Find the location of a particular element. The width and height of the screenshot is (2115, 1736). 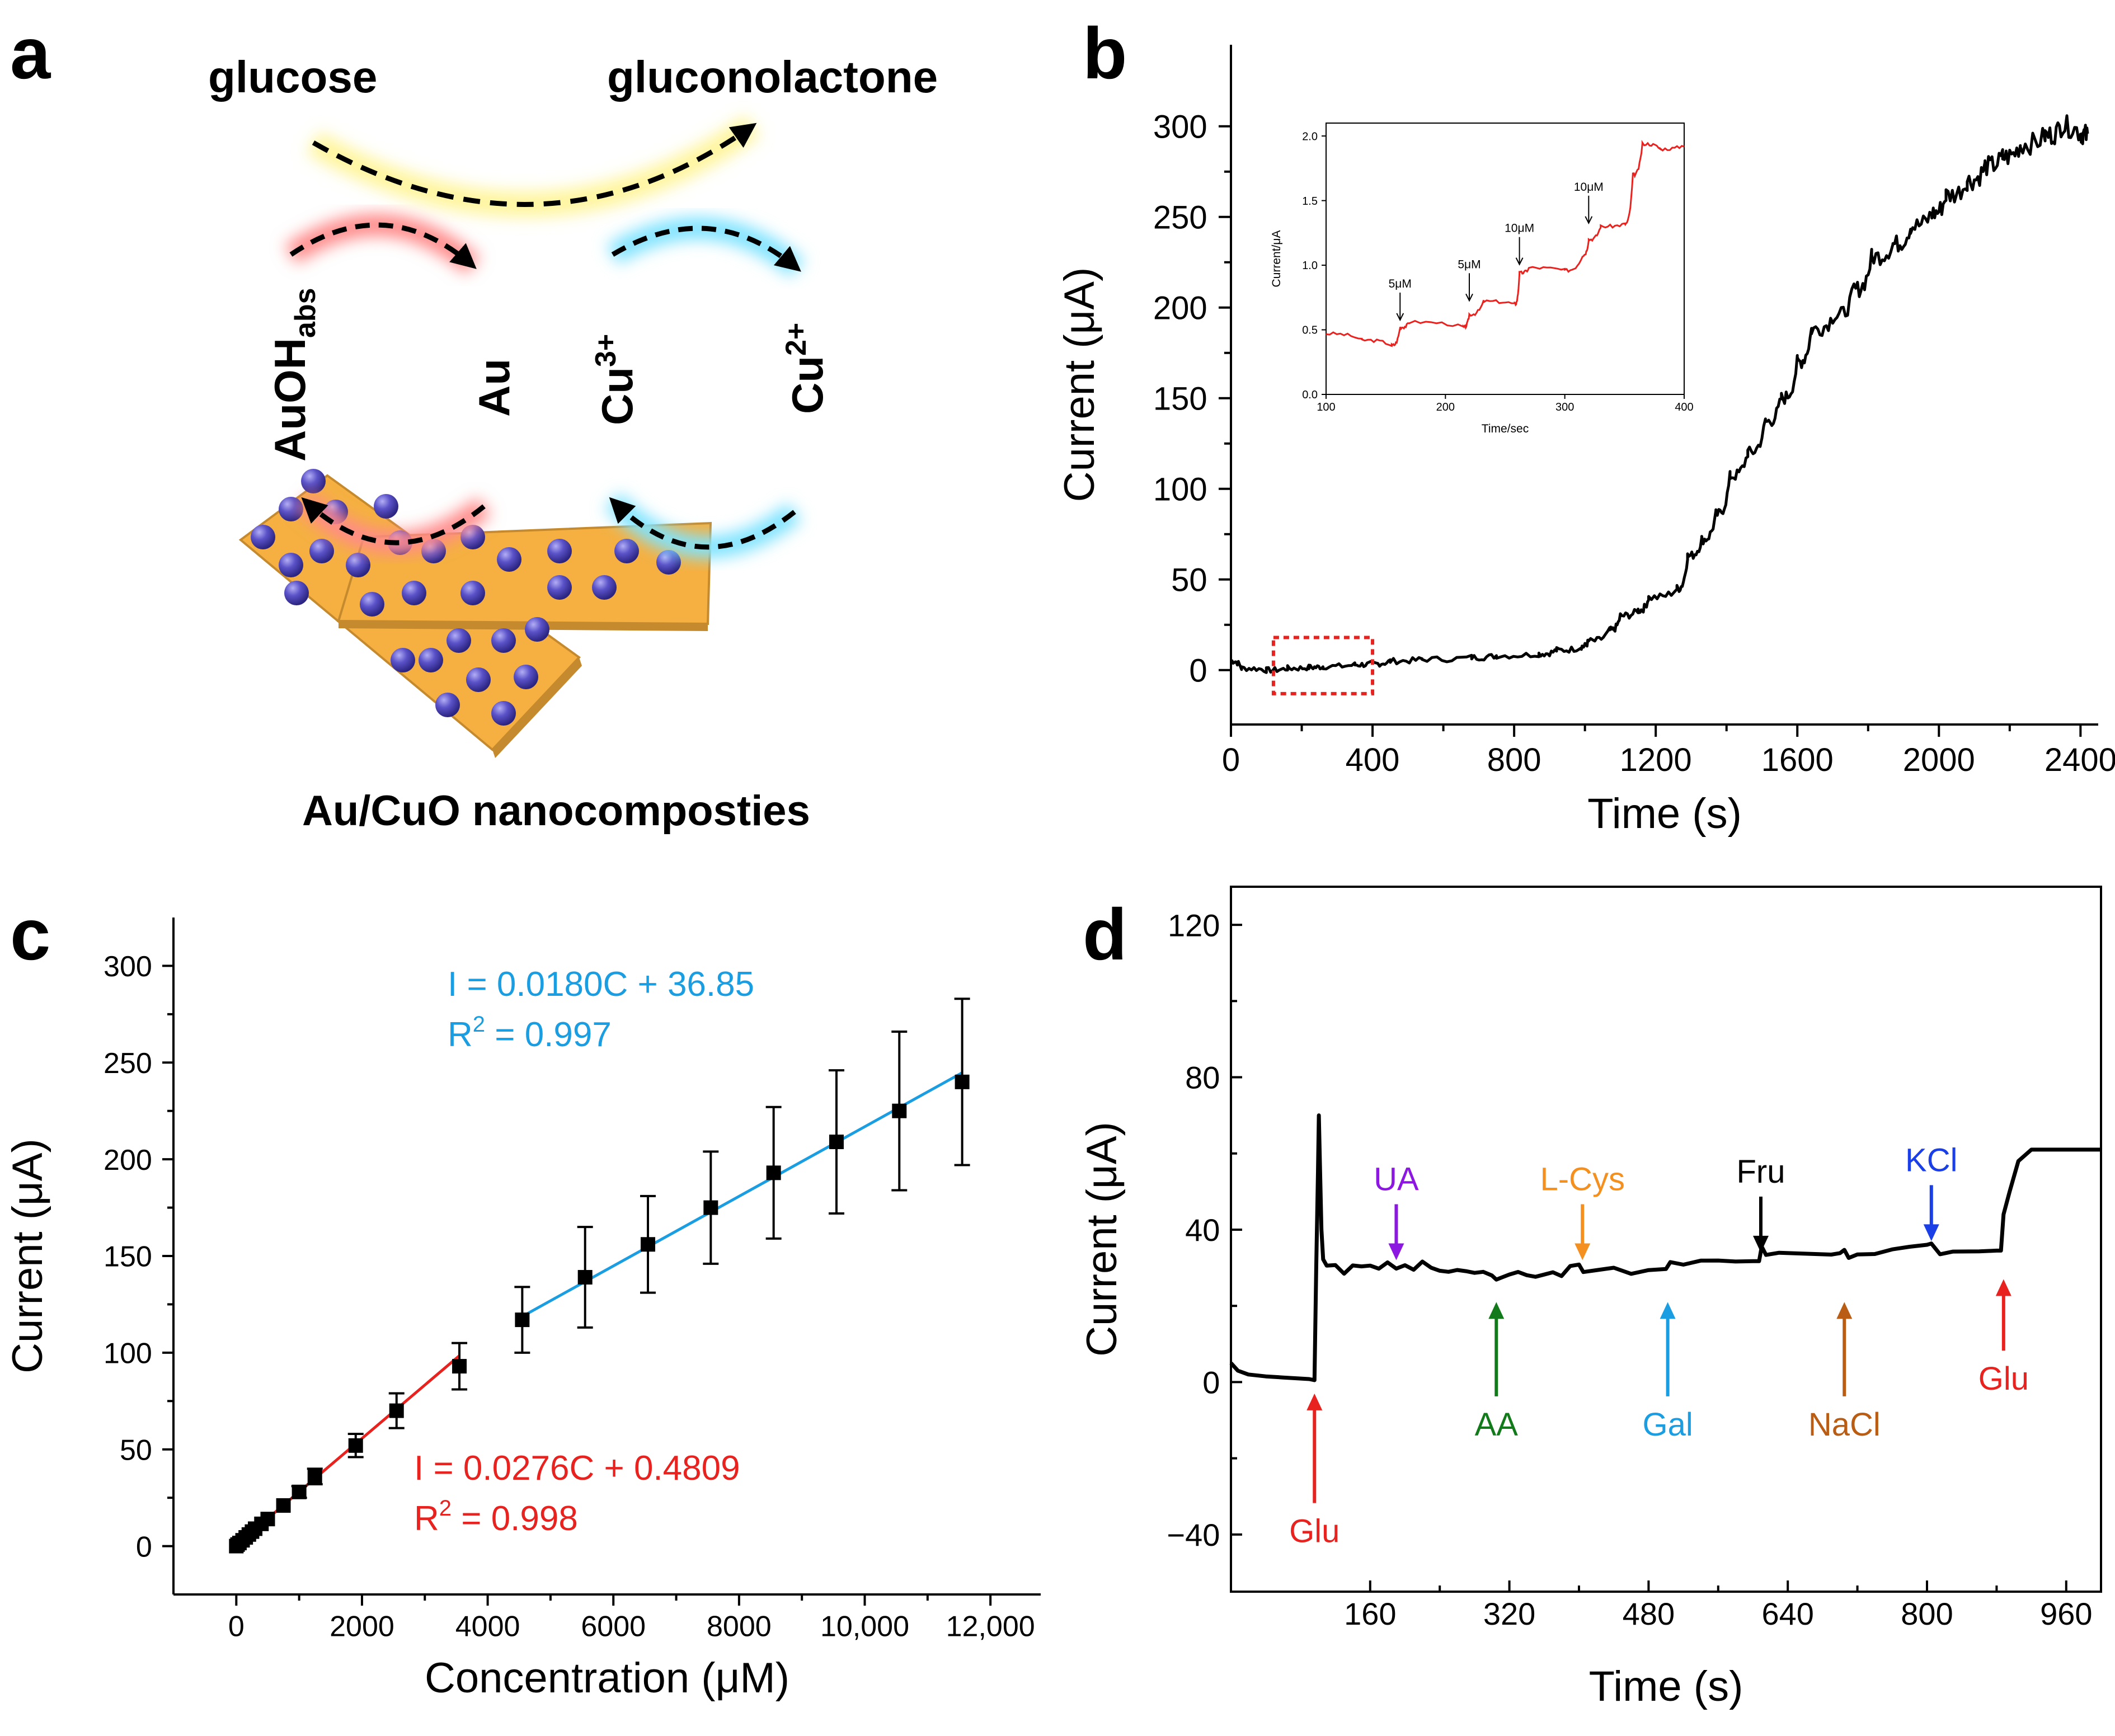

interferent-label: AA is located at coordinates (1497, 1425).